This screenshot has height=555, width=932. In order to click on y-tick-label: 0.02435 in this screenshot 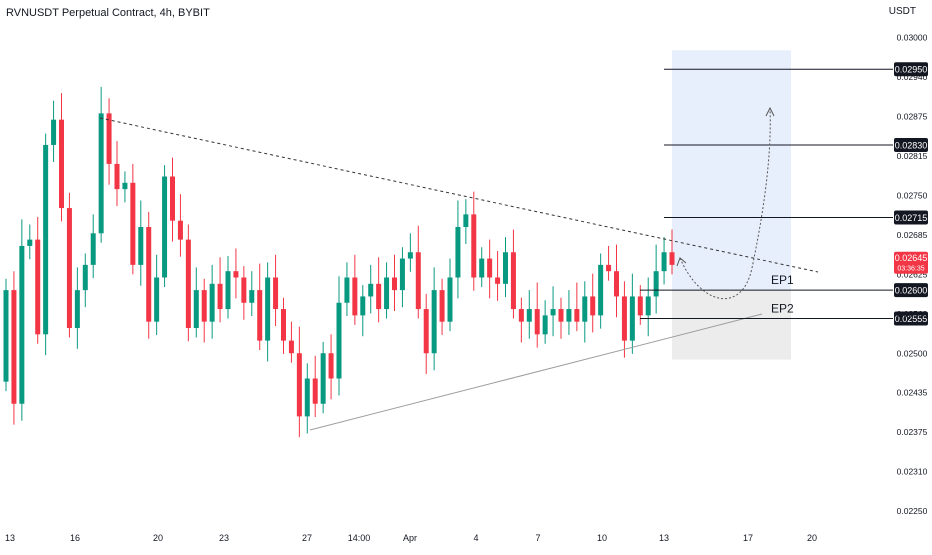, I will do `click(912, 393)`.